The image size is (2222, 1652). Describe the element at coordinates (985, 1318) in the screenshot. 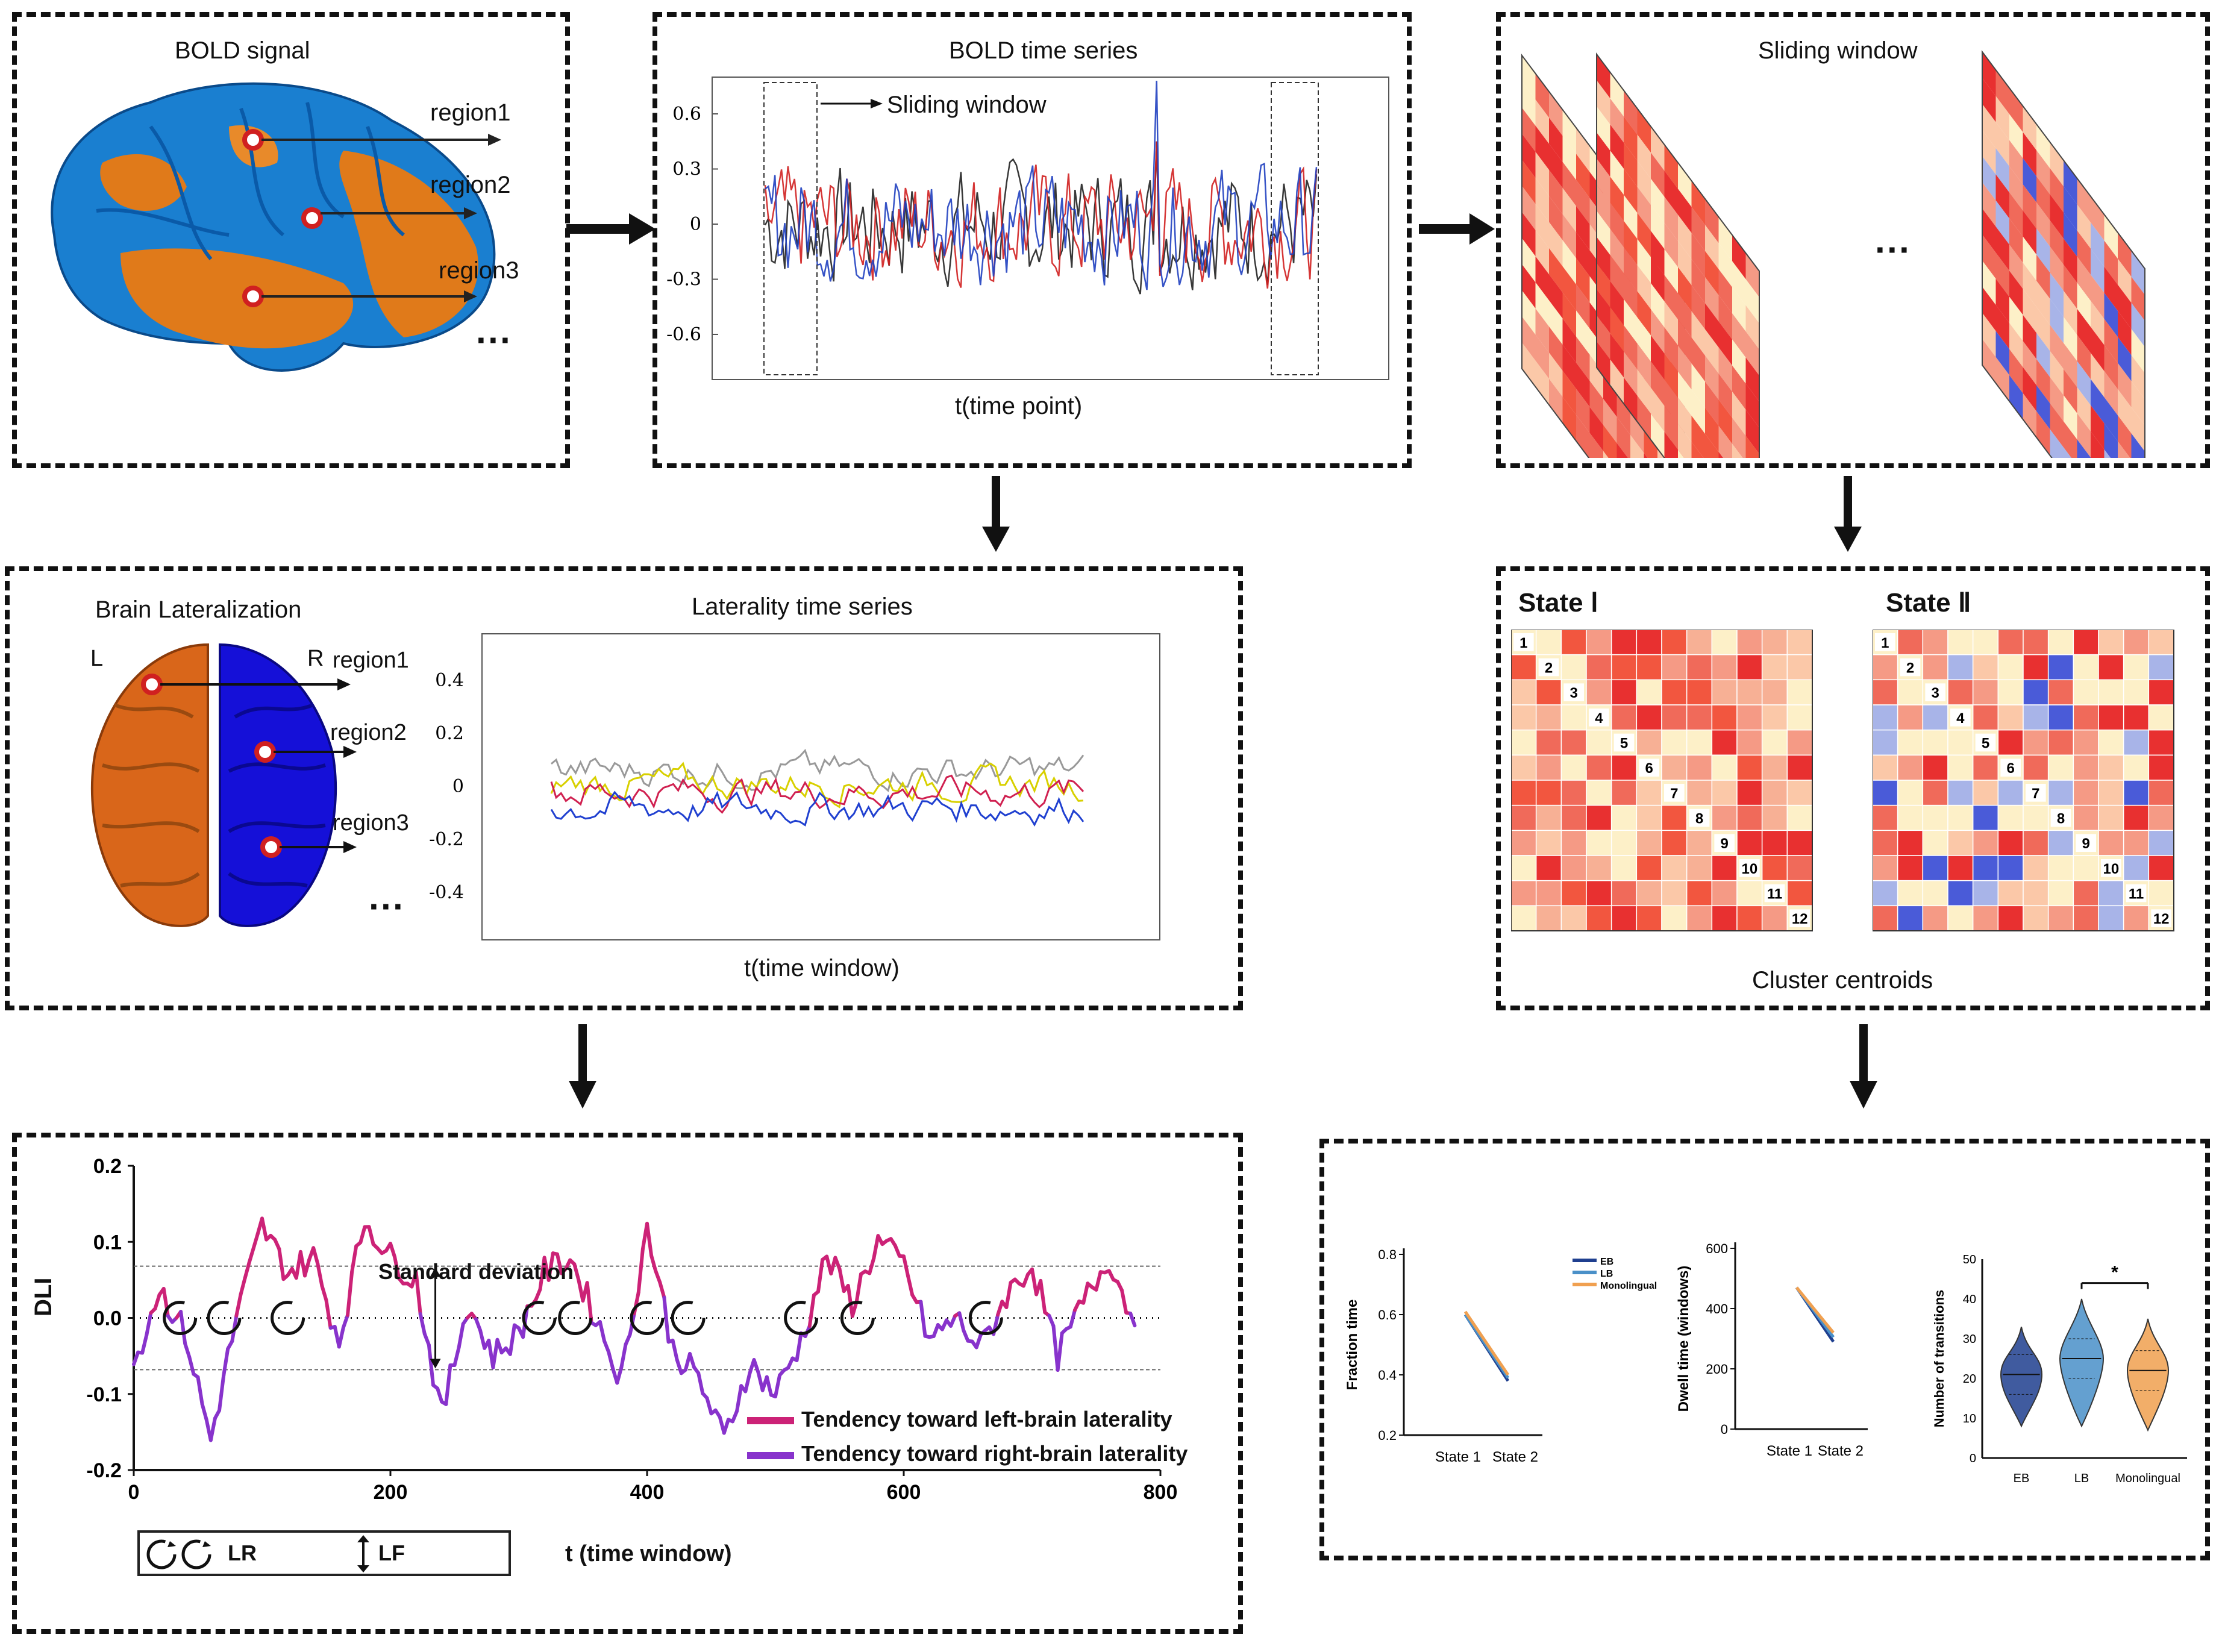

I see `dli-rotation-marker` at that location.